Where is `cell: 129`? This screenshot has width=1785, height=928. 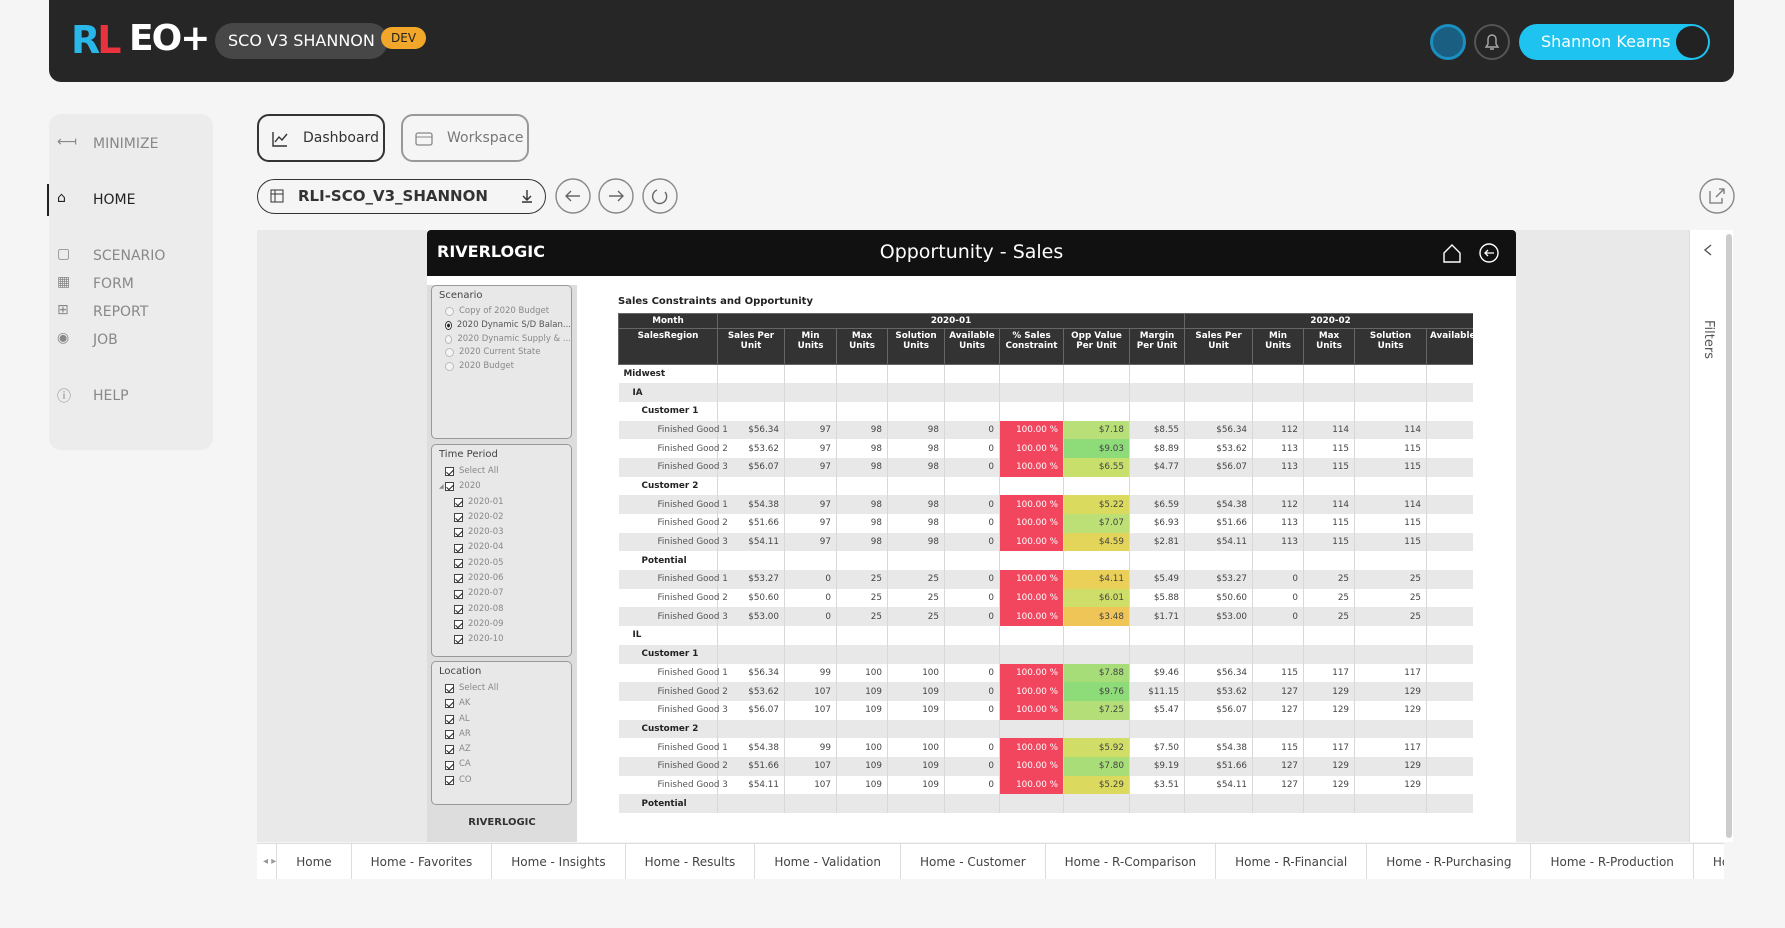
cell: 129 is located at coordinates (1329, 785).